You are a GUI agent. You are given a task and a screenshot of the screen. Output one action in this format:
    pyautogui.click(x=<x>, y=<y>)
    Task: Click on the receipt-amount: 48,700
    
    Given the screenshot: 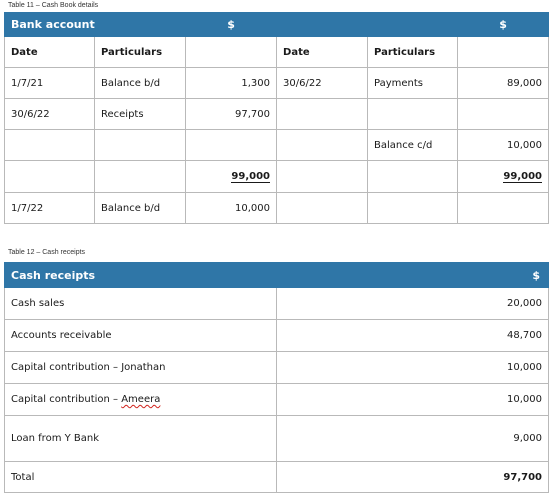 What is the action you would take?
    pyautogui.click(x=412, y=335)
    